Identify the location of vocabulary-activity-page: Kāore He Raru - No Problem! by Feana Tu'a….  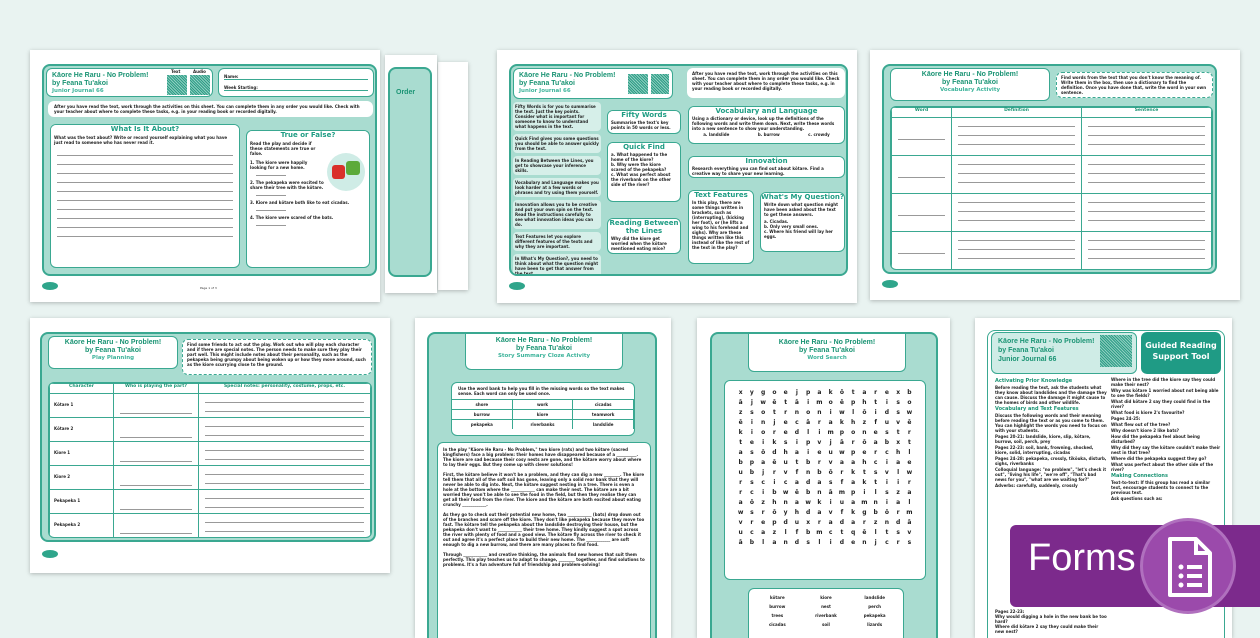
(1055, 175).